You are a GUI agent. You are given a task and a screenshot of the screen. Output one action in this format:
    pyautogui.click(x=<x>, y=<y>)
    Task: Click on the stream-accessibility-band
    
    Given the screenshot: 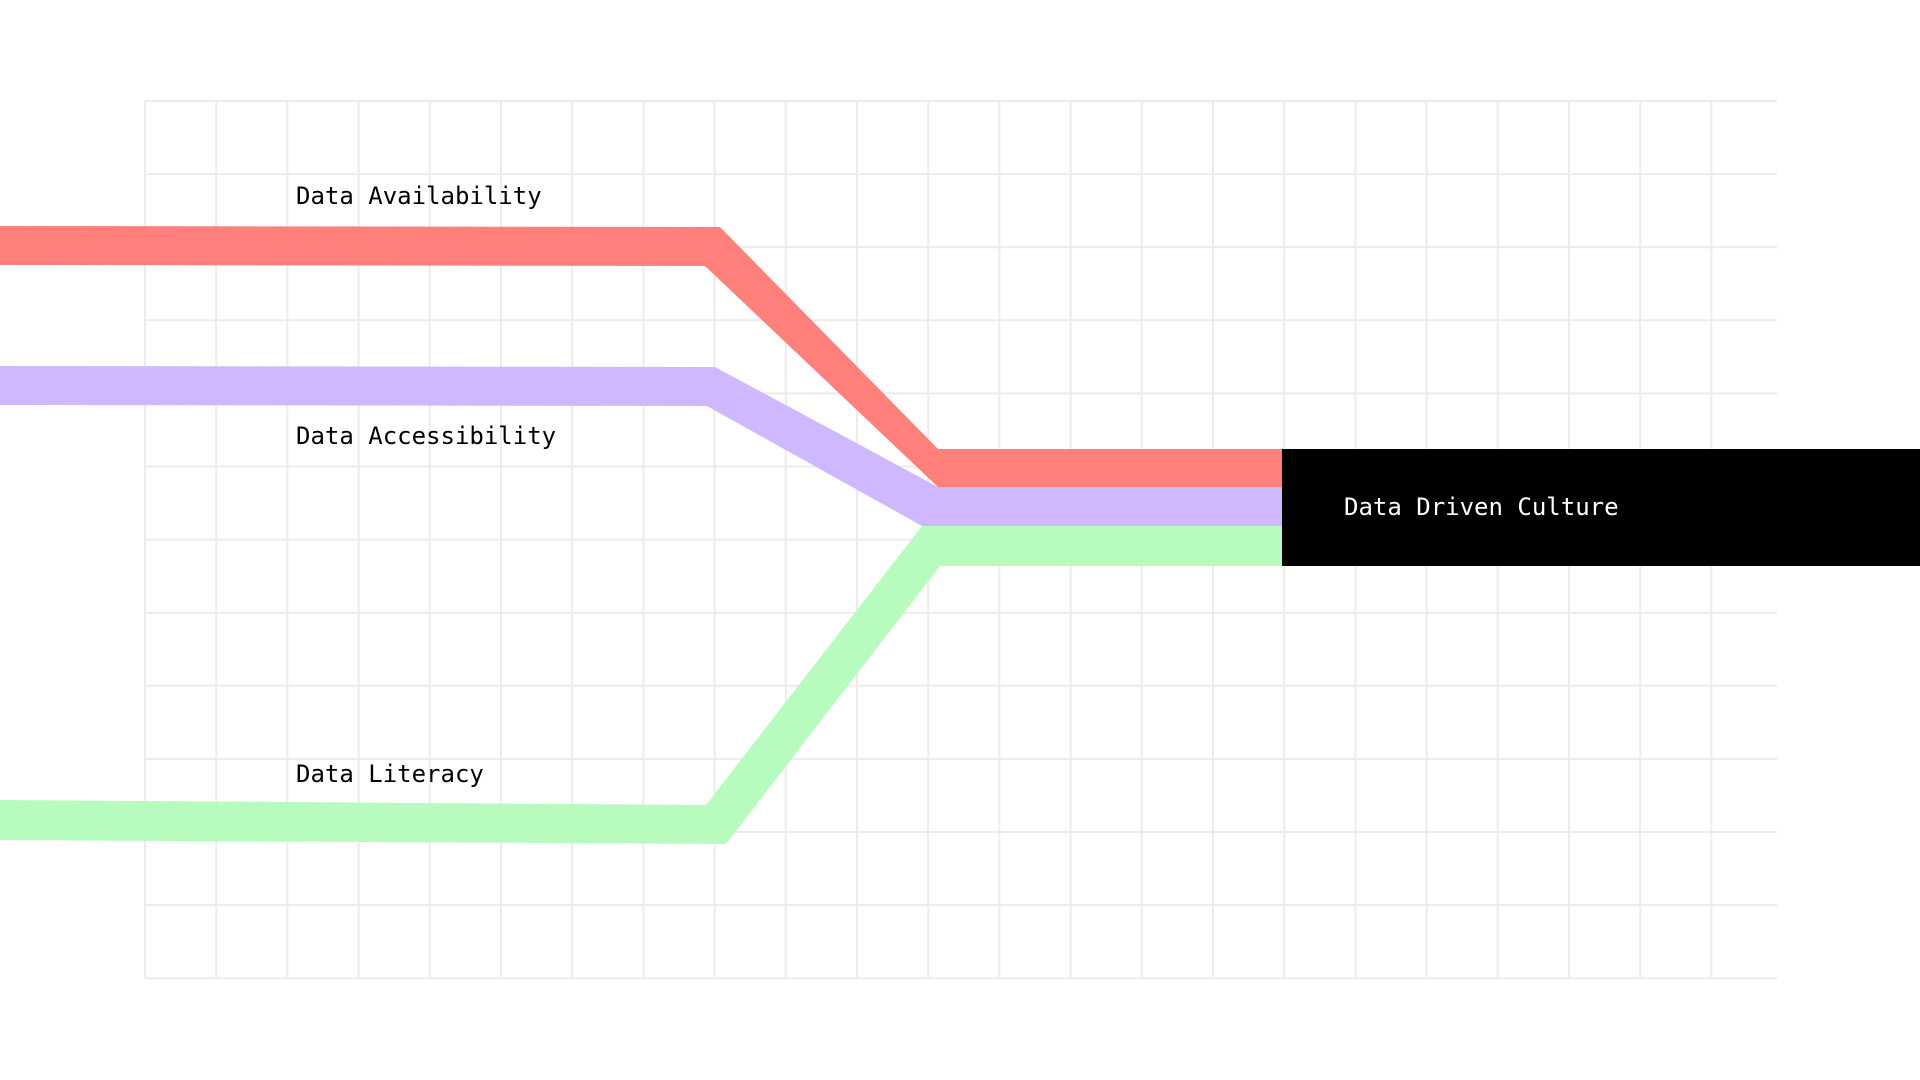 What is the action you would take?
    pyautogui.click(x=641, y=446)
    